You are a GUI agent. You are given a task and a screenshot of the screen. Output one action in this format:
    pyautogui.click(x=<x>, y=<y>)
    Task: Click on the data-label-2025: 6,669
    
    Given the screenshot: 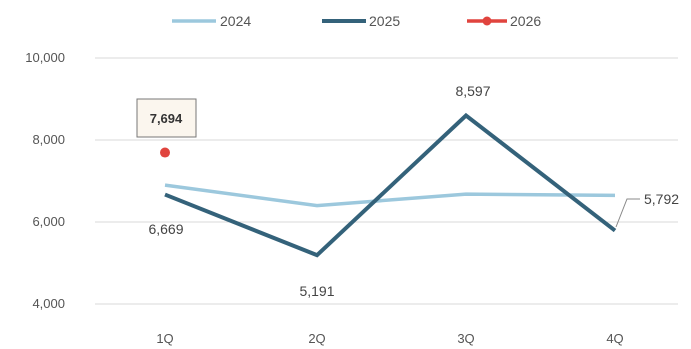 What is the action you would take?
    pyautogui.click(x=165, y=229)
    